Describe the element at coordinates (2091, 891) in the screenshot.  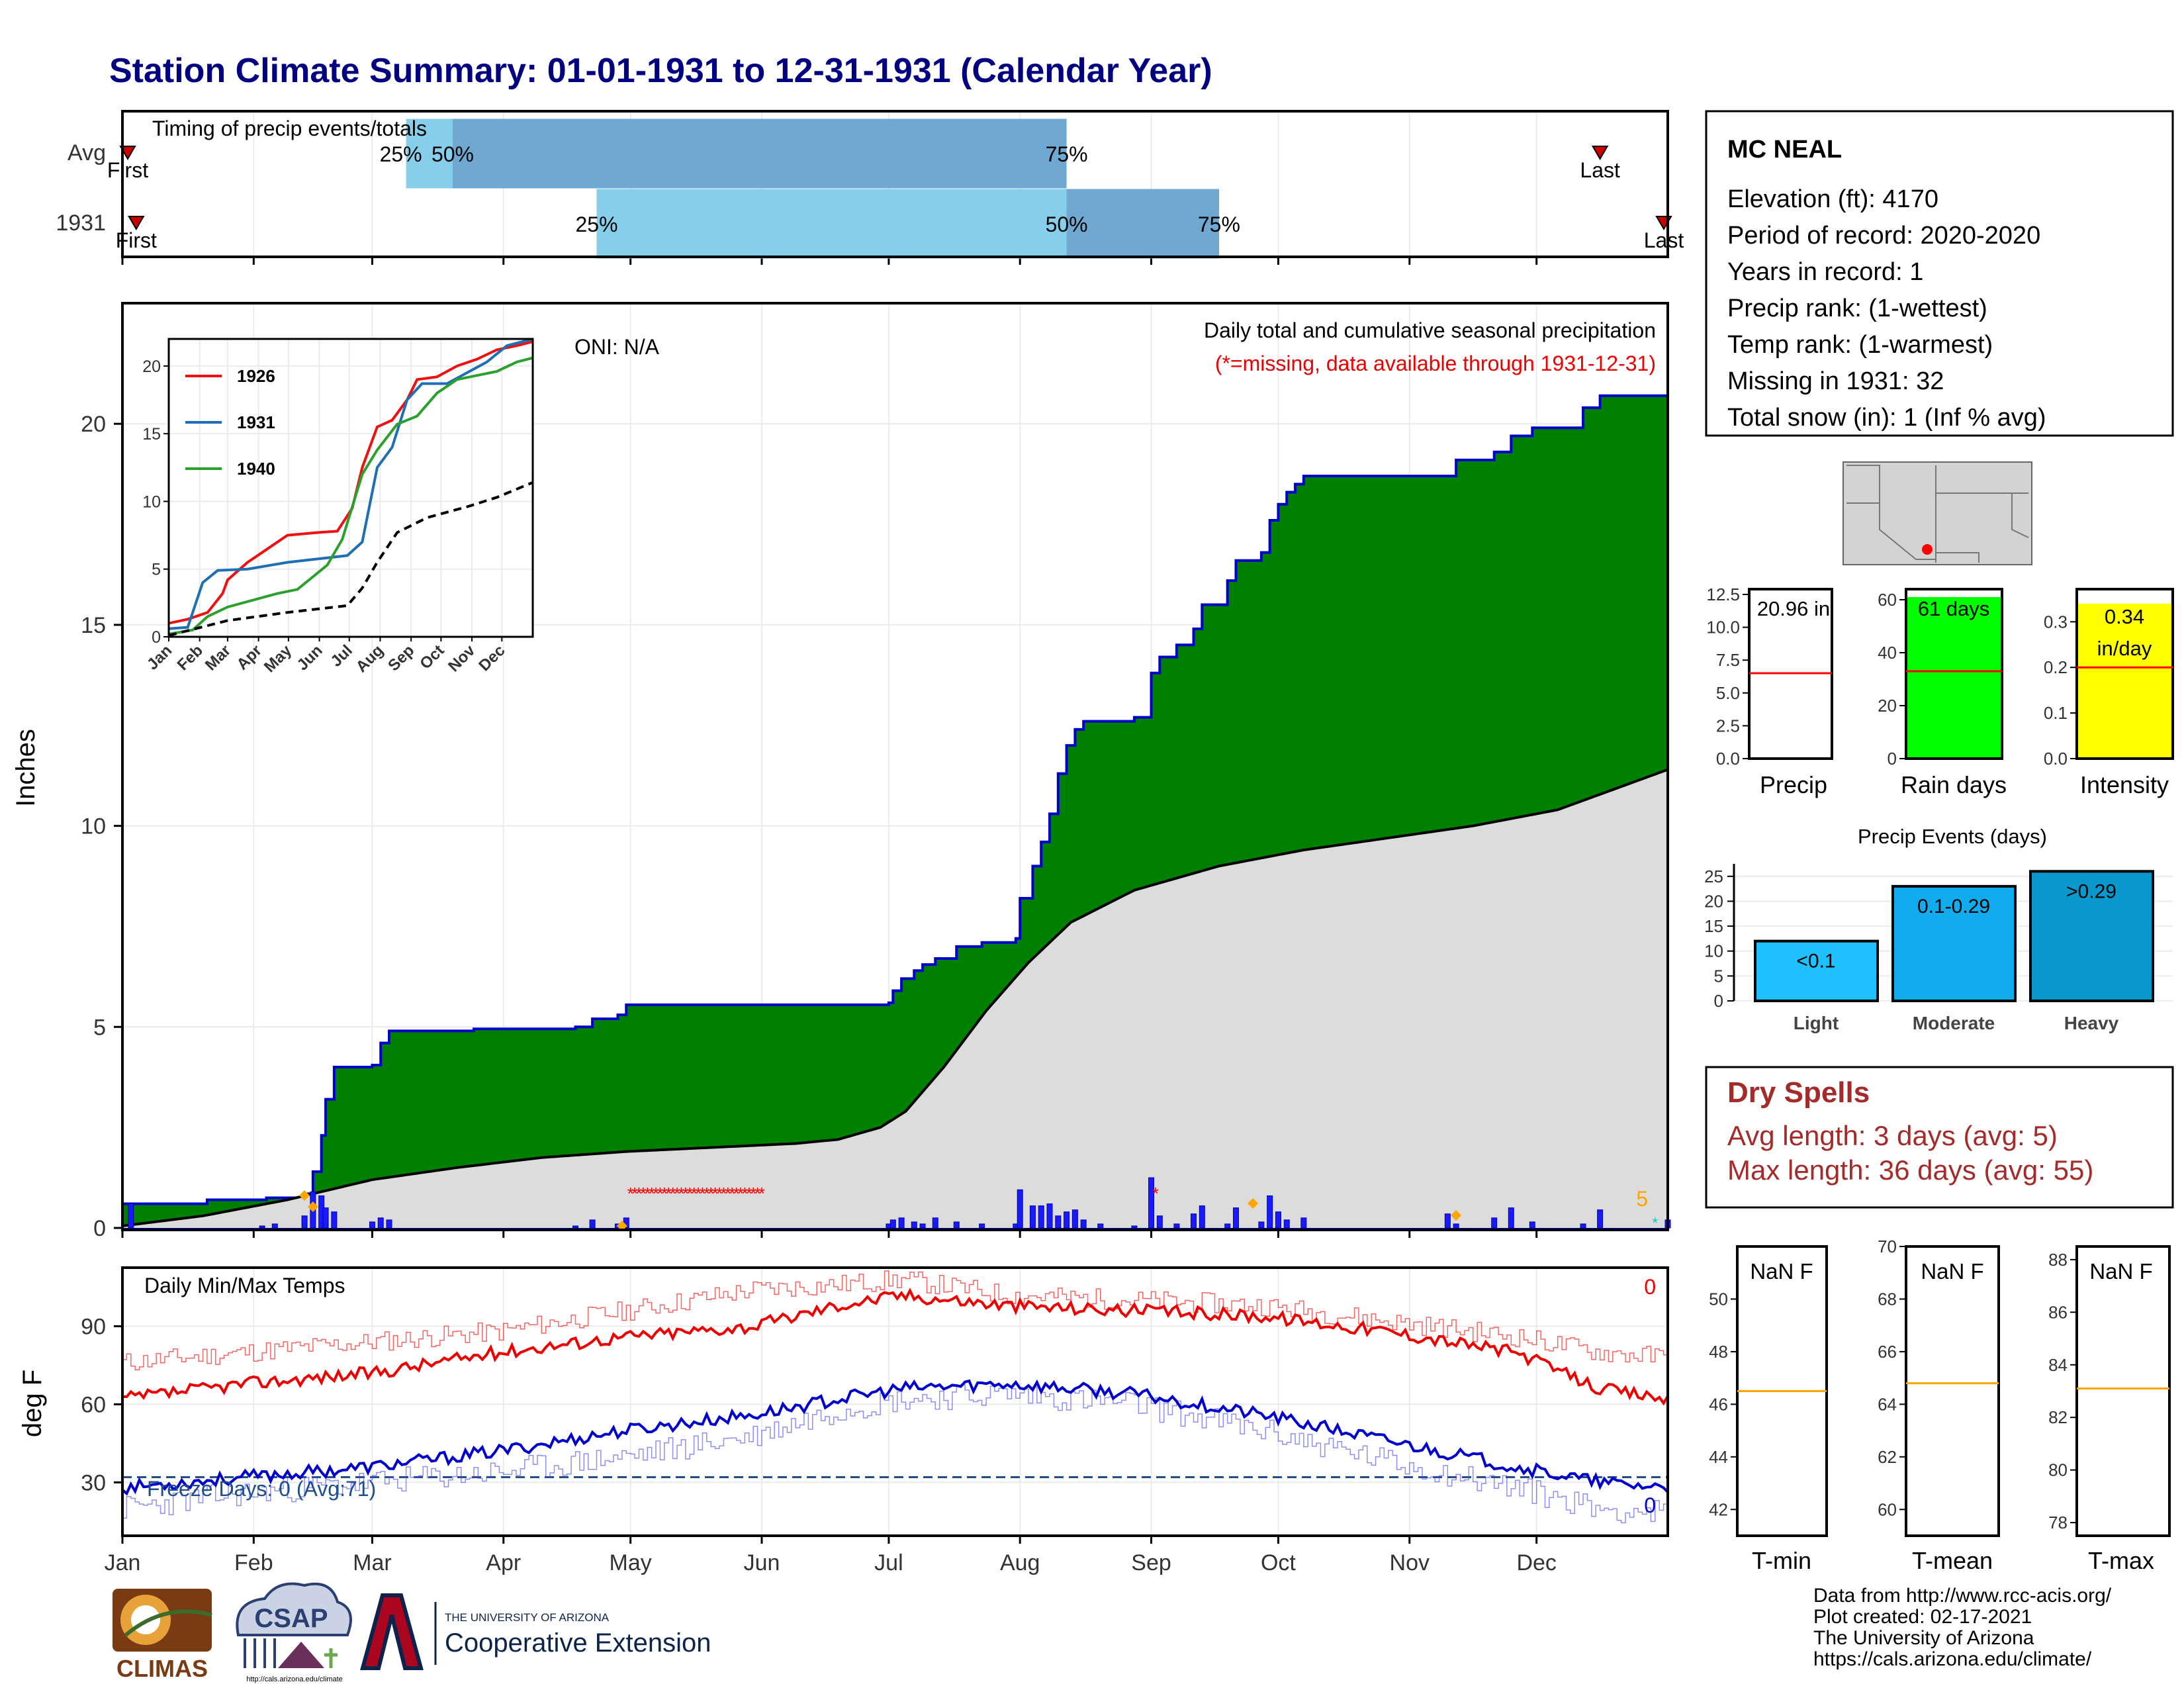
I see `events-bar-label: >0.29` at that location.